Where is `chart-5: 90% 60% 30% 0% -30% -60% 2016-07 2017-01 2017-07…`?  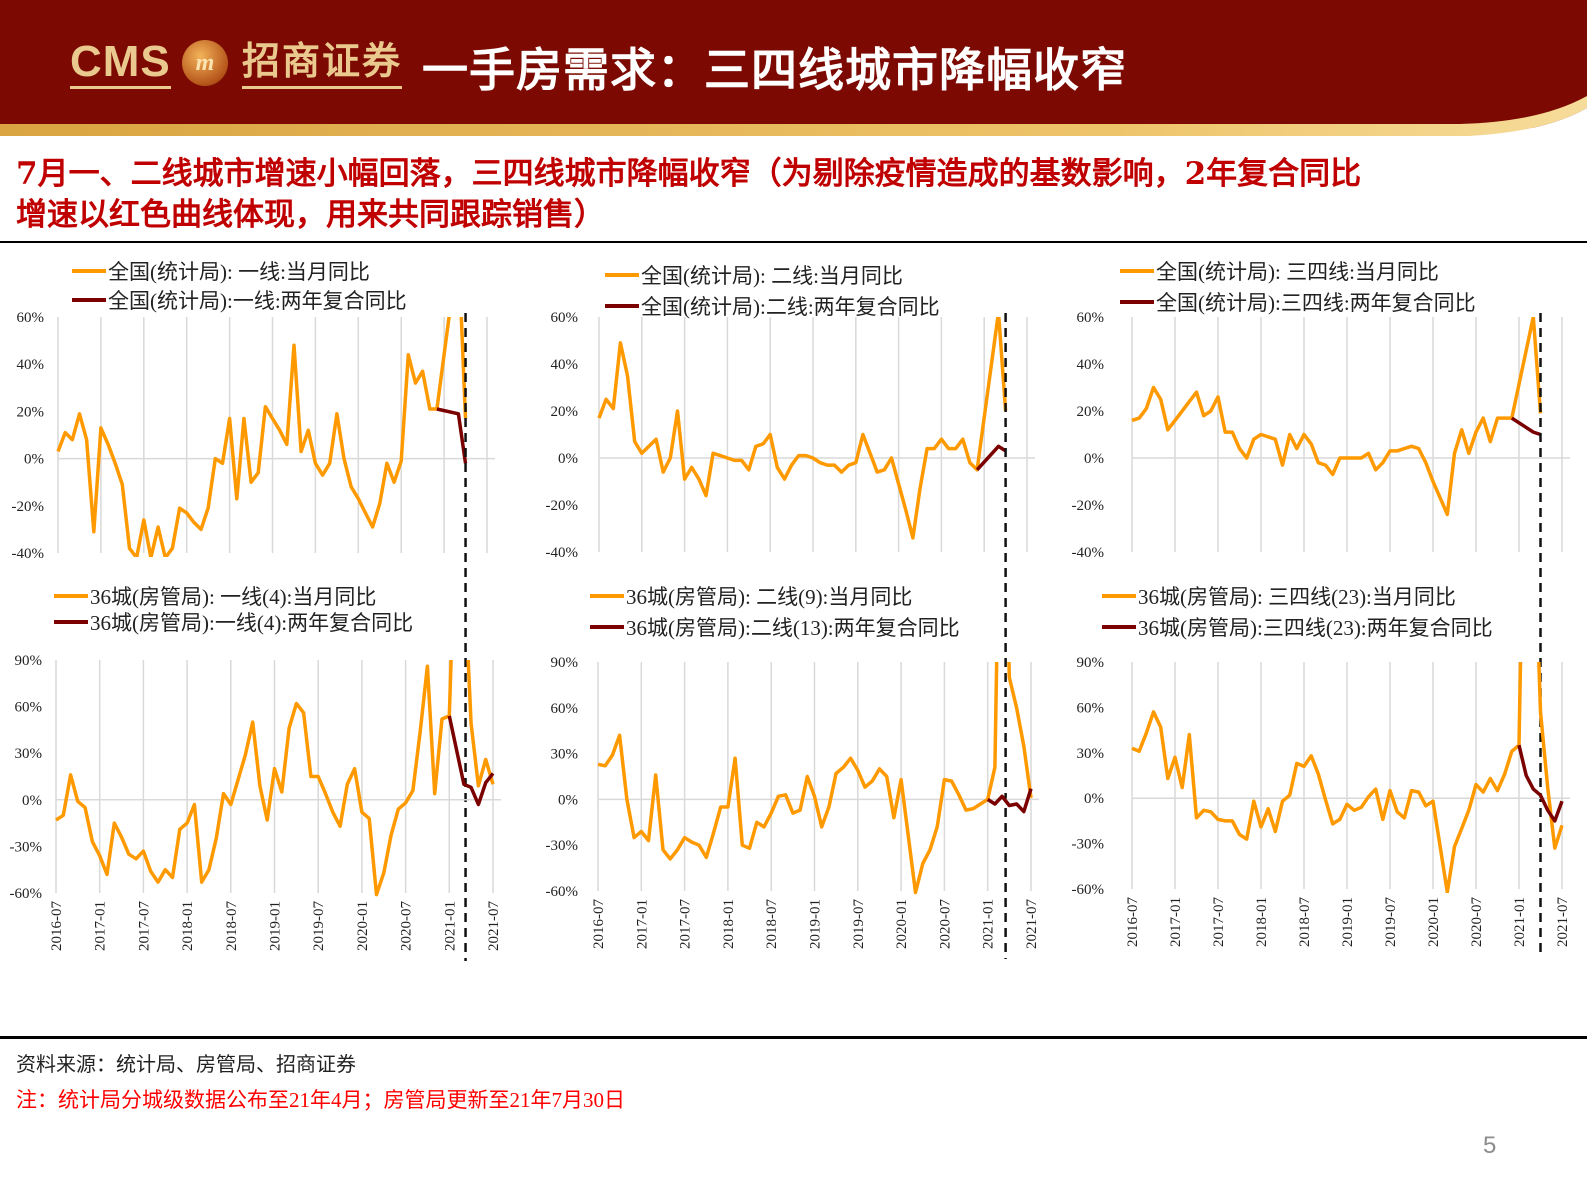 chart-5: 90% 60% 30% 0% -30% -60% 2016-07 2017-01 2017-07… is located at coordinates (793, 767).